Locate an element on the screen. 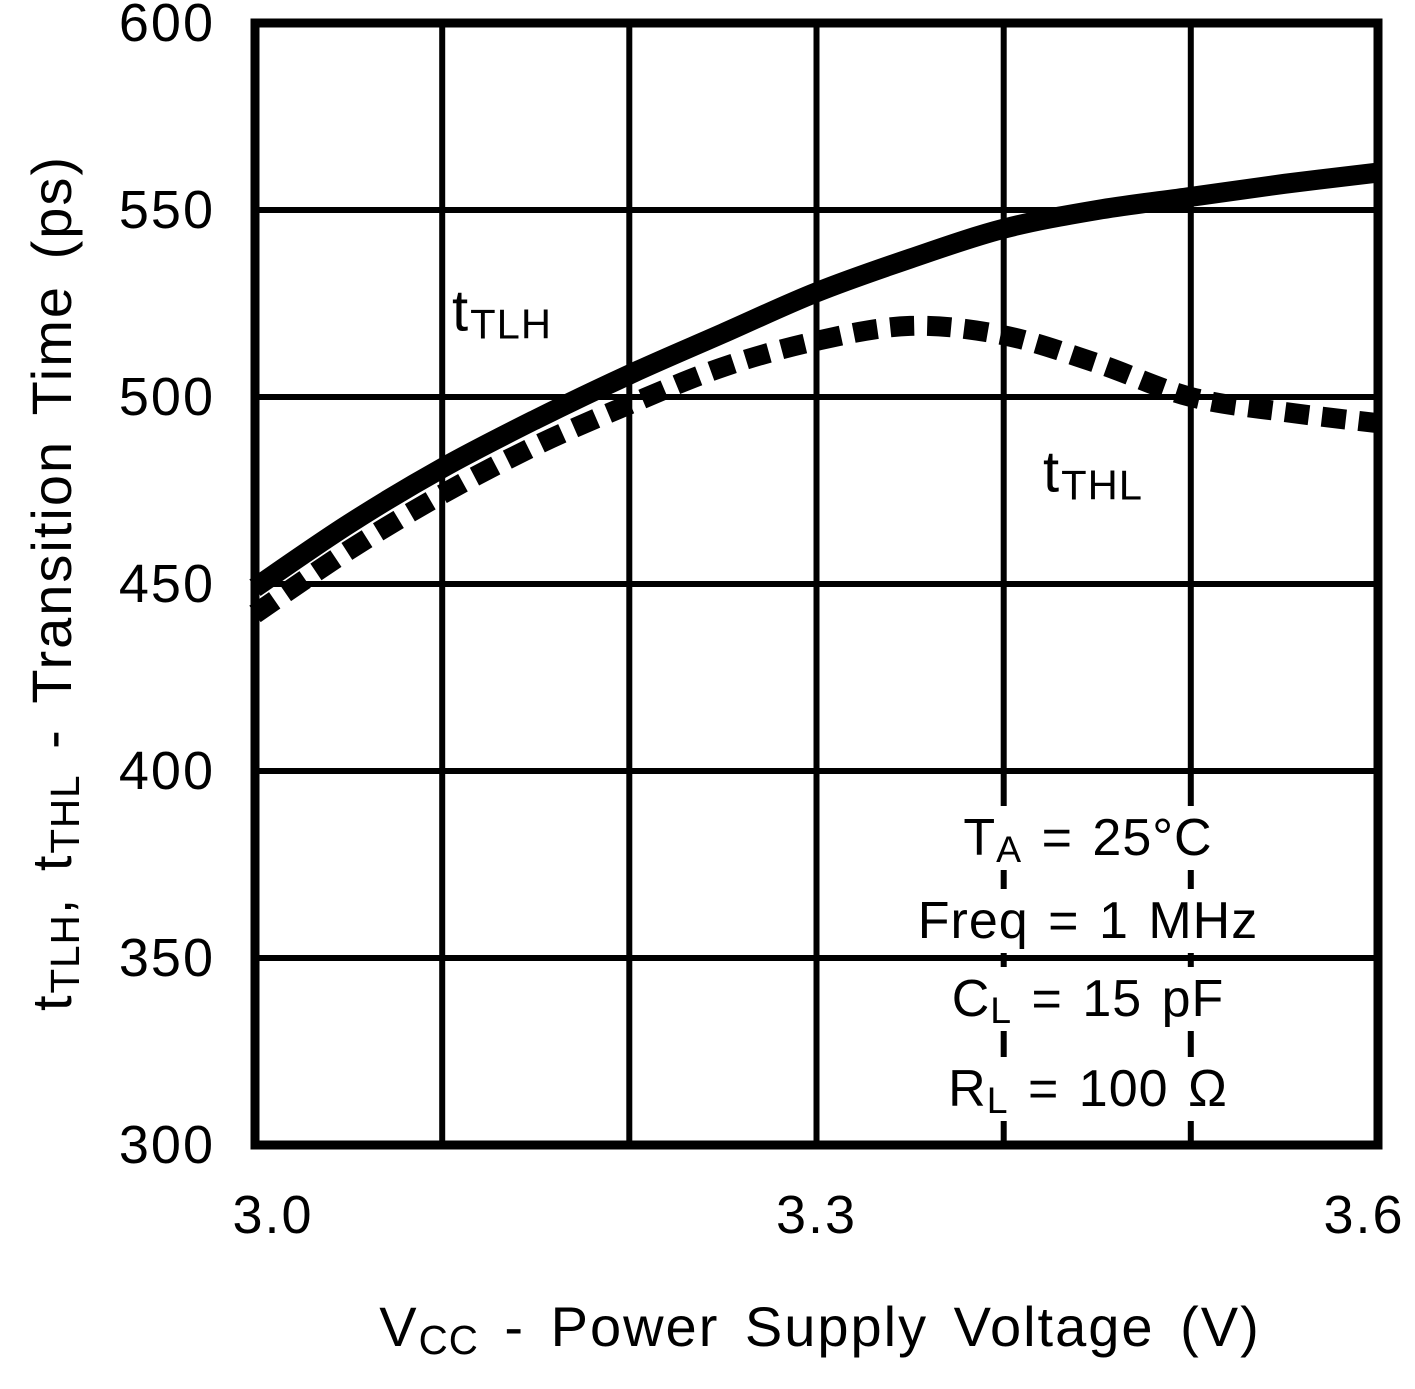 The width and height of the screenshot is (1415, 1389). condition-cl: CL = 15 pF is located at coordinates (1088, 999).